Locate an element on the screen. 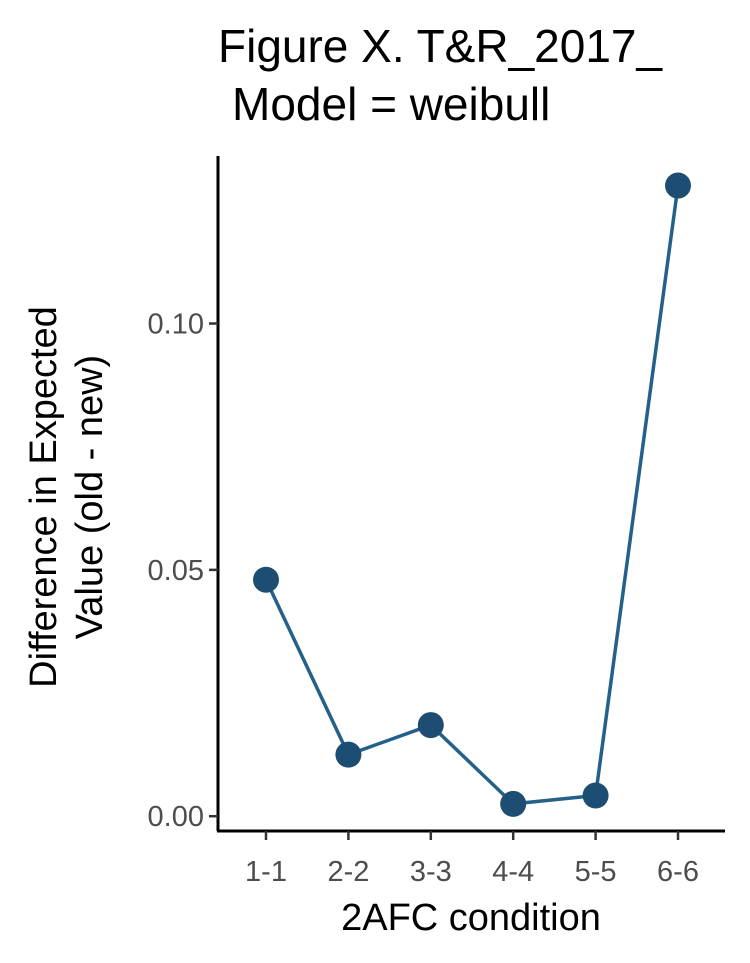  y-axis-title-line-2: Value (old - new) is located at coordinates (90, 497).